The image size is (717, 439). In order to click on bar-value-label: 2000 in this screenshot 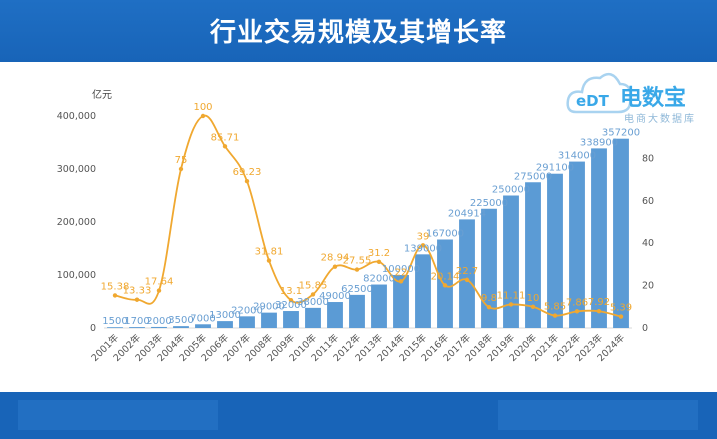, I will do `click(158, 321)`.